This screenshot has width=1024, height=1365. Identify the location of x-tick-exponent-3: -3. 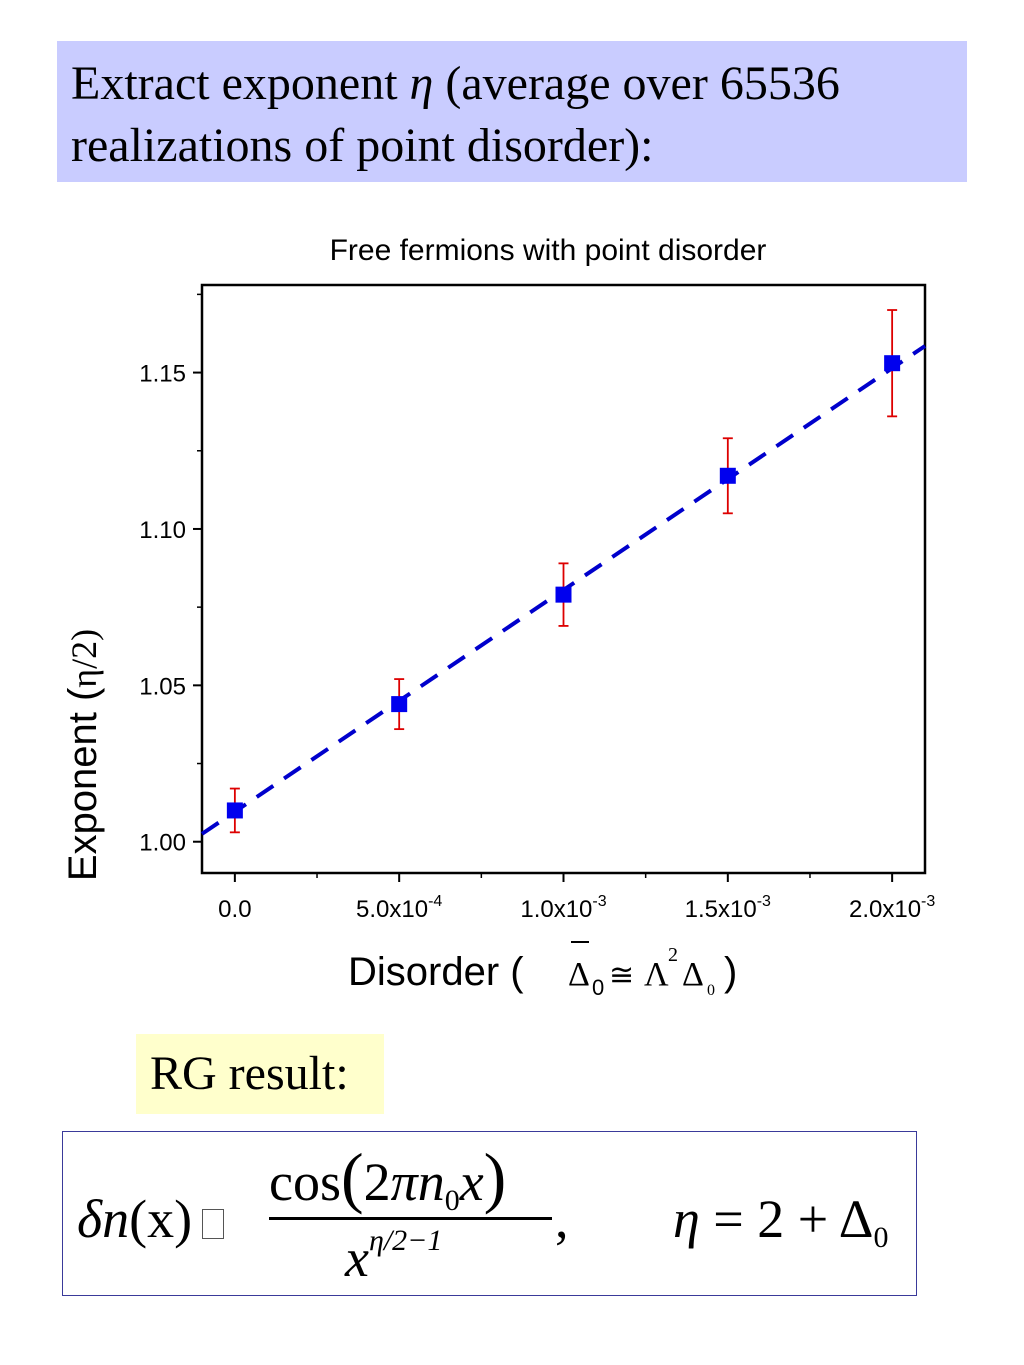
(764, 901).